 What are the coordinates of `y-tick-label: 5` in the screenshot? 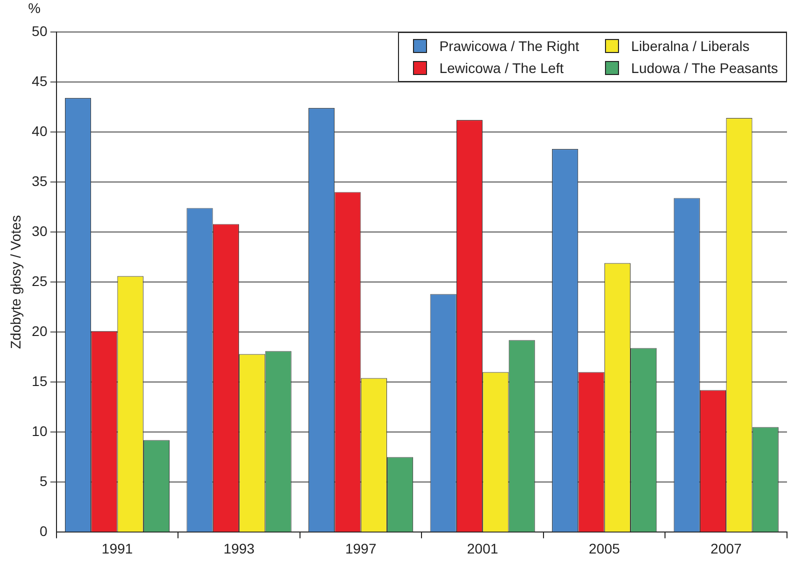 It's located at (44, 481).